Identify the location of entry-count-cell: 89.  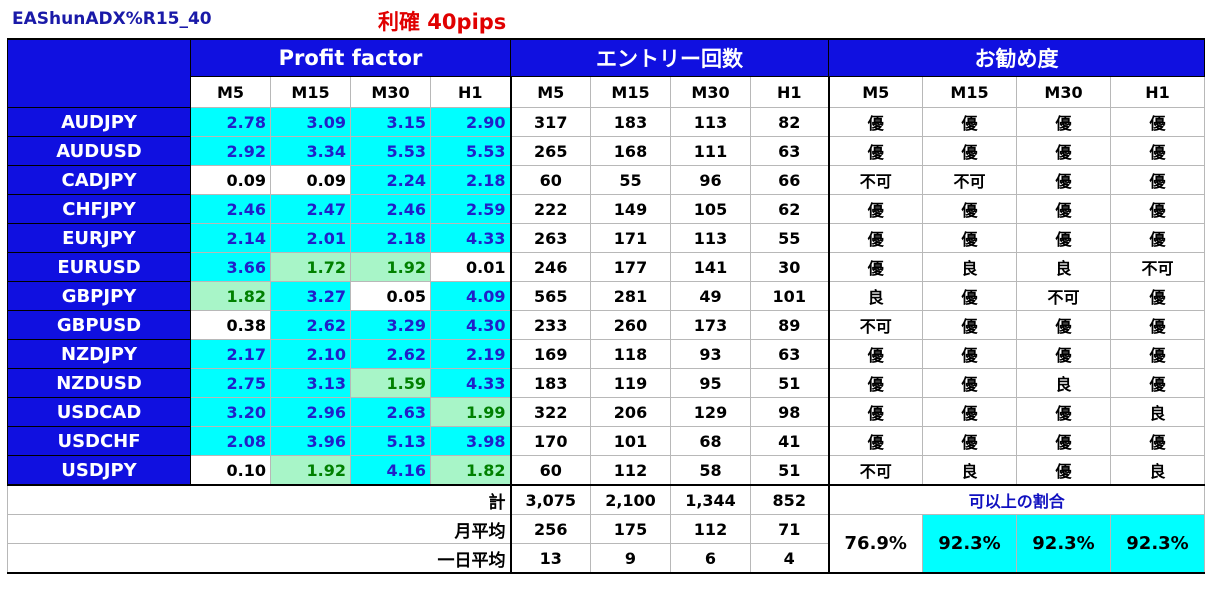
(789, 325).